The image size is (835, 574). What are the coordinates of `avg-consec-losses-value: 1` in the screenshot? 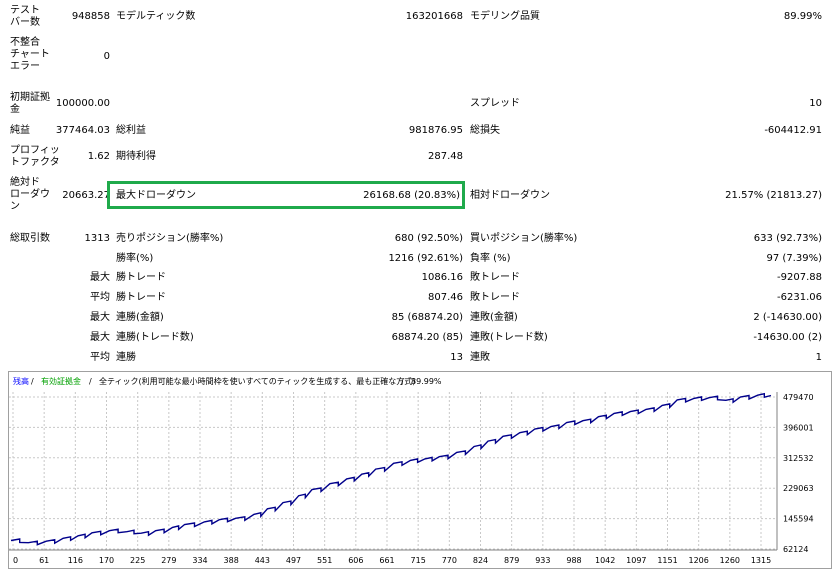 It's located at (818, 357).